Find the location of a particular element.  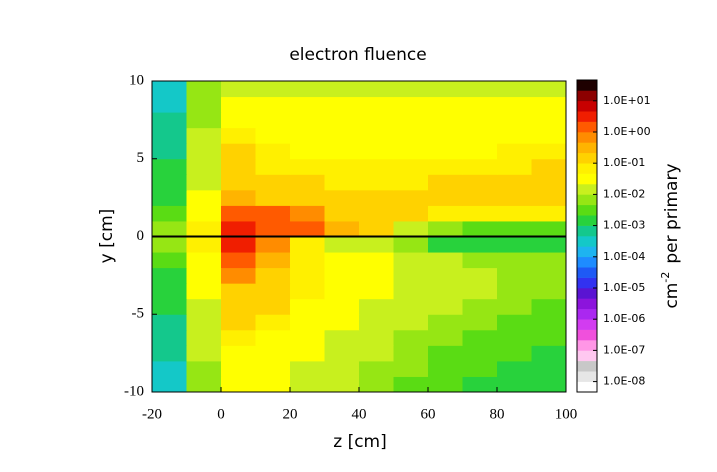

colorbar-label: cm-2 per primary is located at coordinates (670, 235).